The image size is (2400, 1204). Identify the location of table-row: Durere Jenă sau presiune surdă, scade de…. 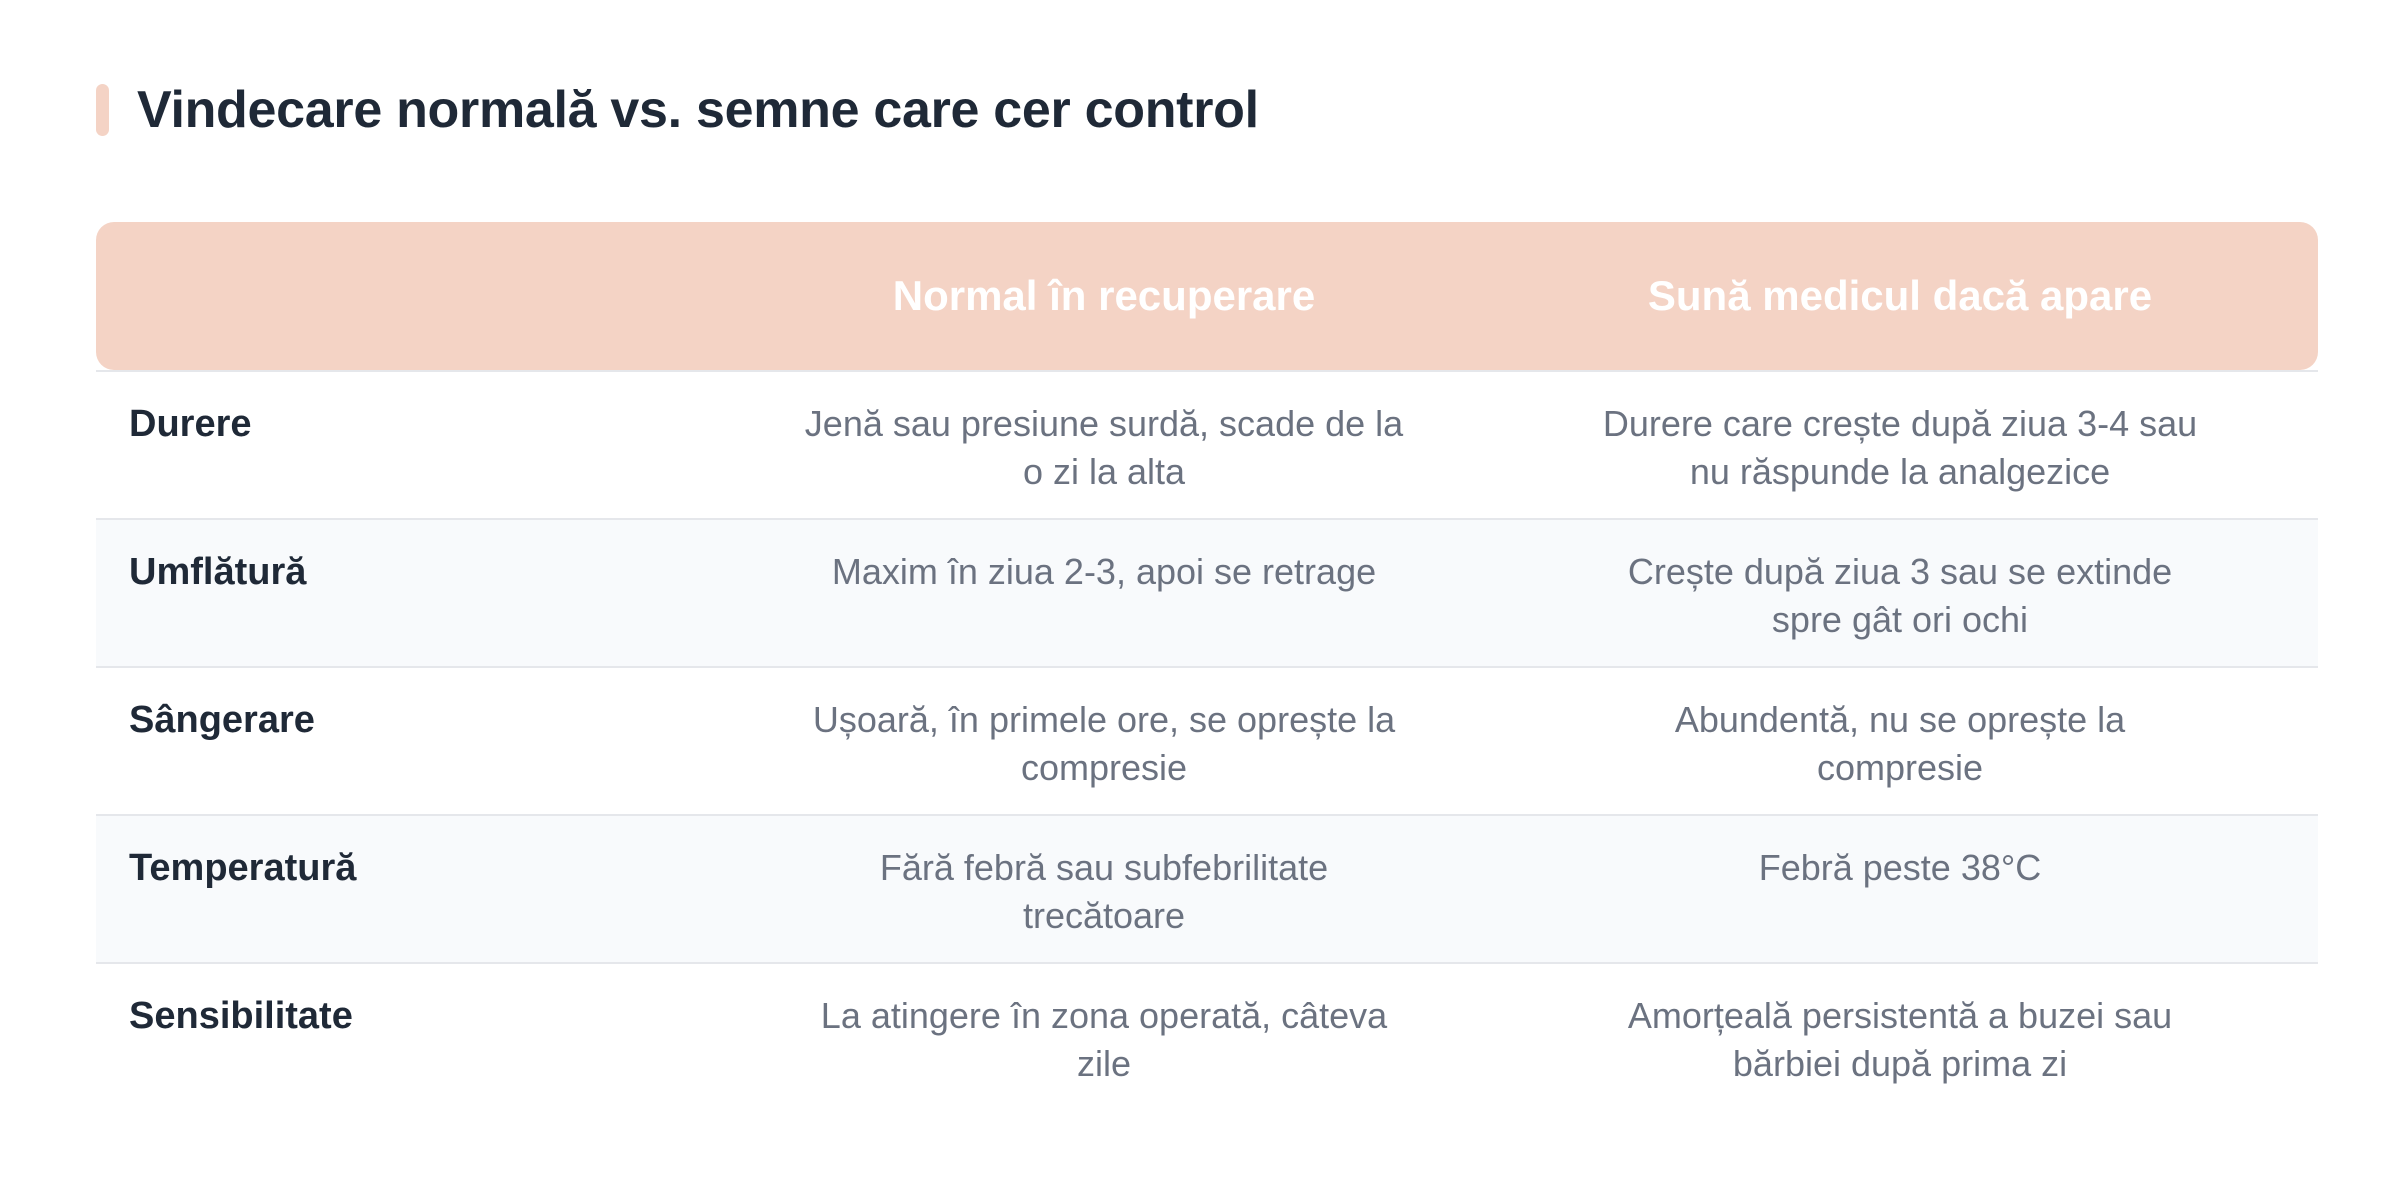
(1207, 444).